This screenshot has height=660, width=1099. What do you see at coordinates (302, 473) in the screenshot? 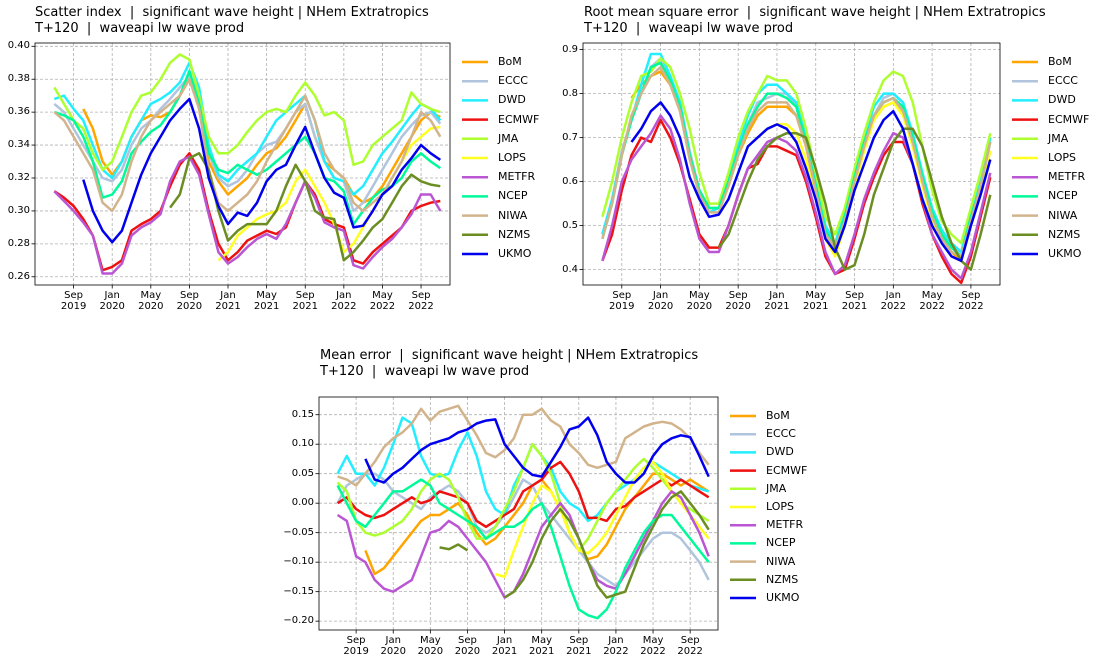
I see `y-tick-label: 0.05` at bounding box center [302, 473].